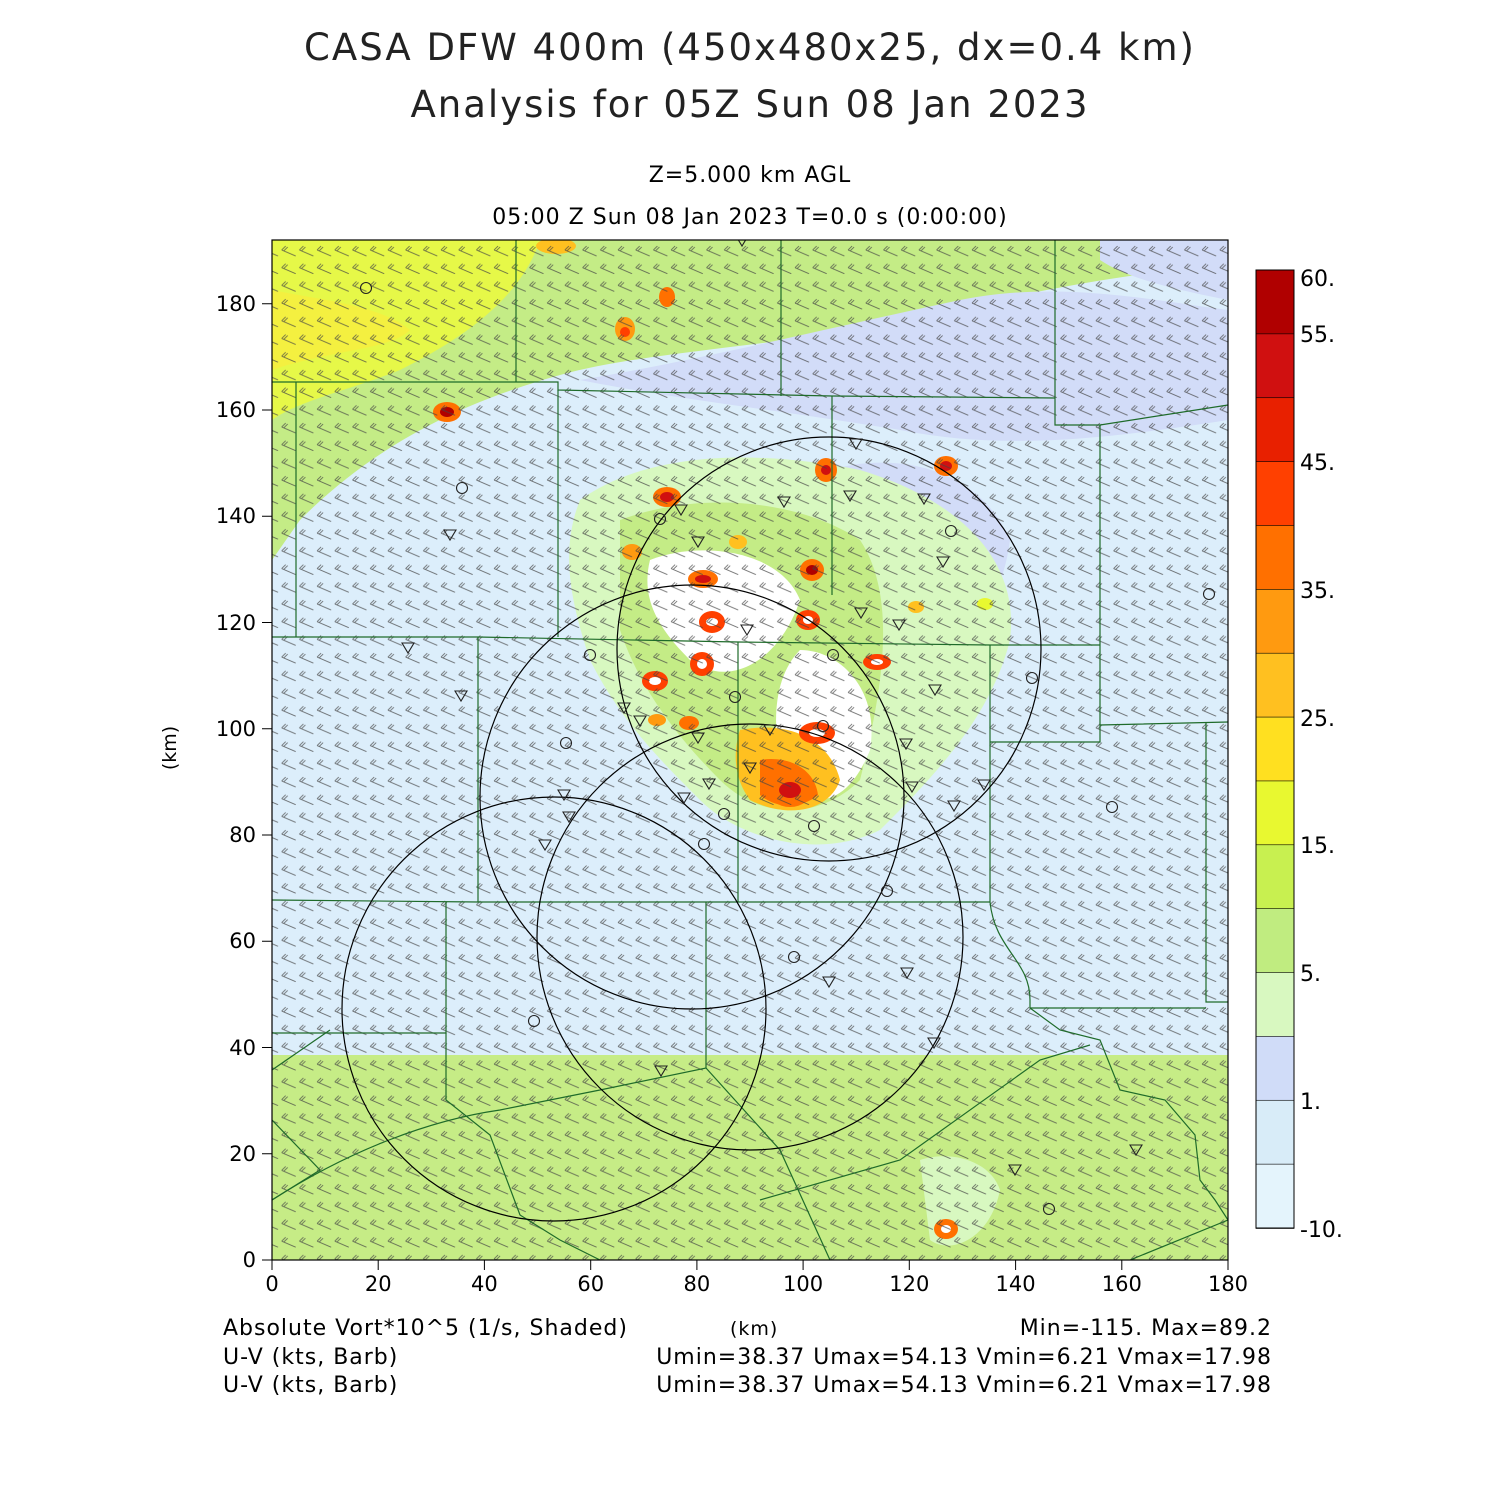 This screenshot has width=1500, height=1500. Describe the element at coordinates (697, 1284) in the screenshot. I see `x-tick-label: 80` at that location.